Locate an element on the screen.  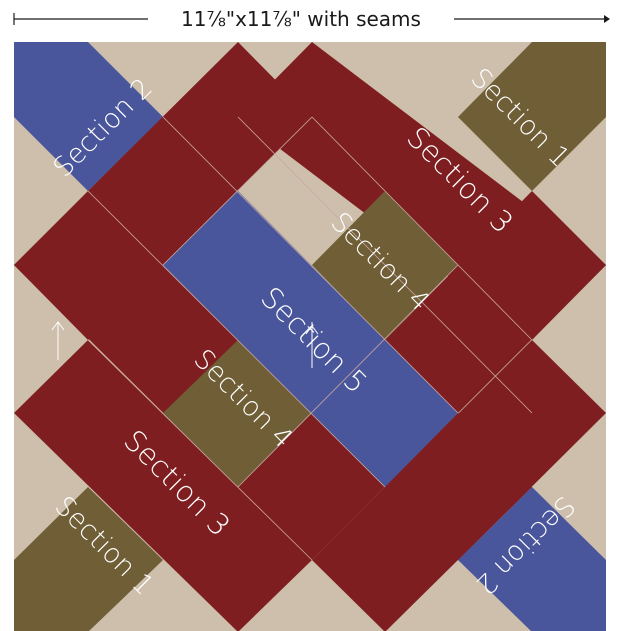
red-strip-lower-right is located at coordinates (495, 450).